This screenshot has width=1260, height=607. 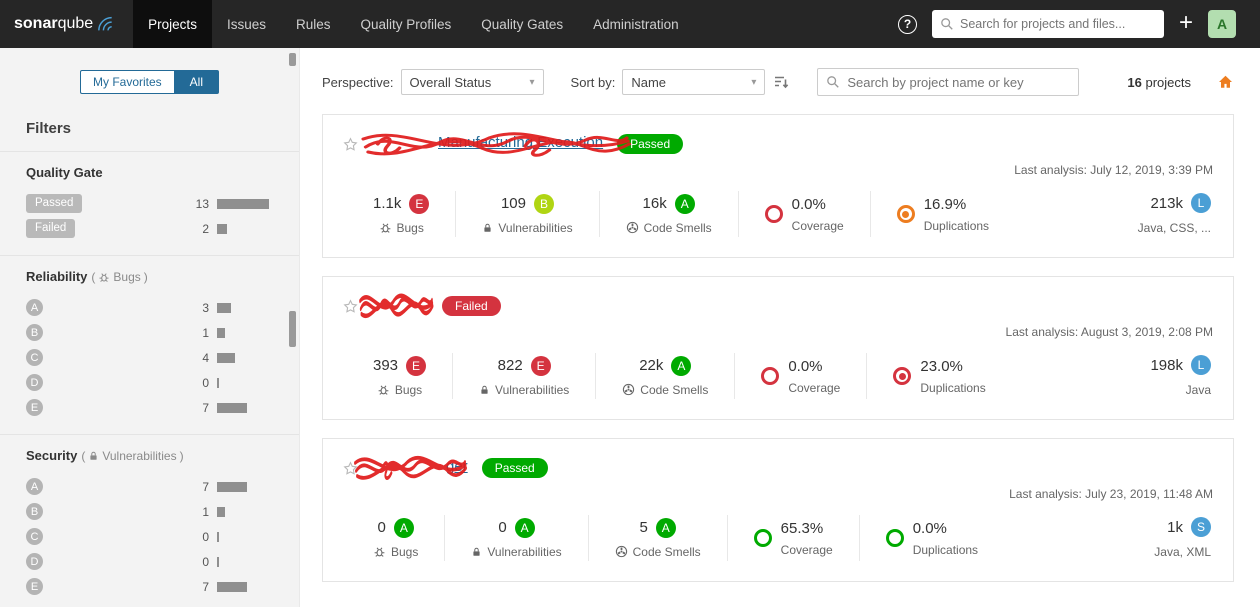 I want to click on facet-count: 2, so click(x=205, y=228).